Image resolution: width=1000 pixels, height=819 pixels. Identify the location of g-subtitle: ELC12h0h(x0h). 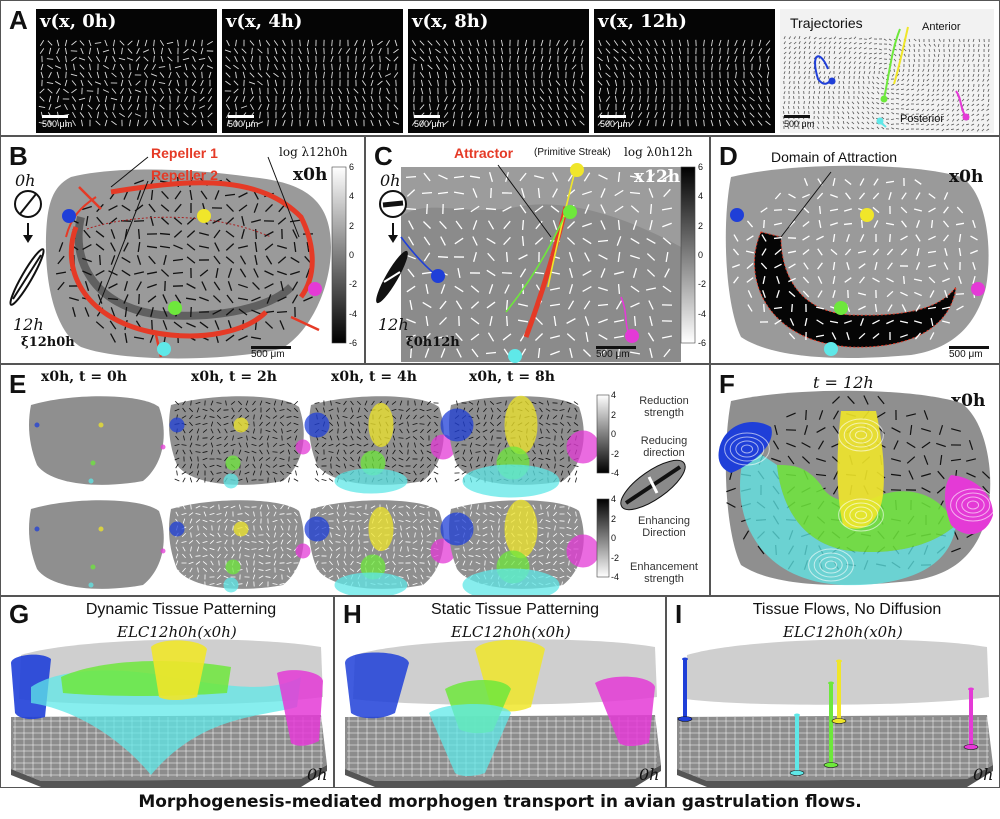
(177, 632).